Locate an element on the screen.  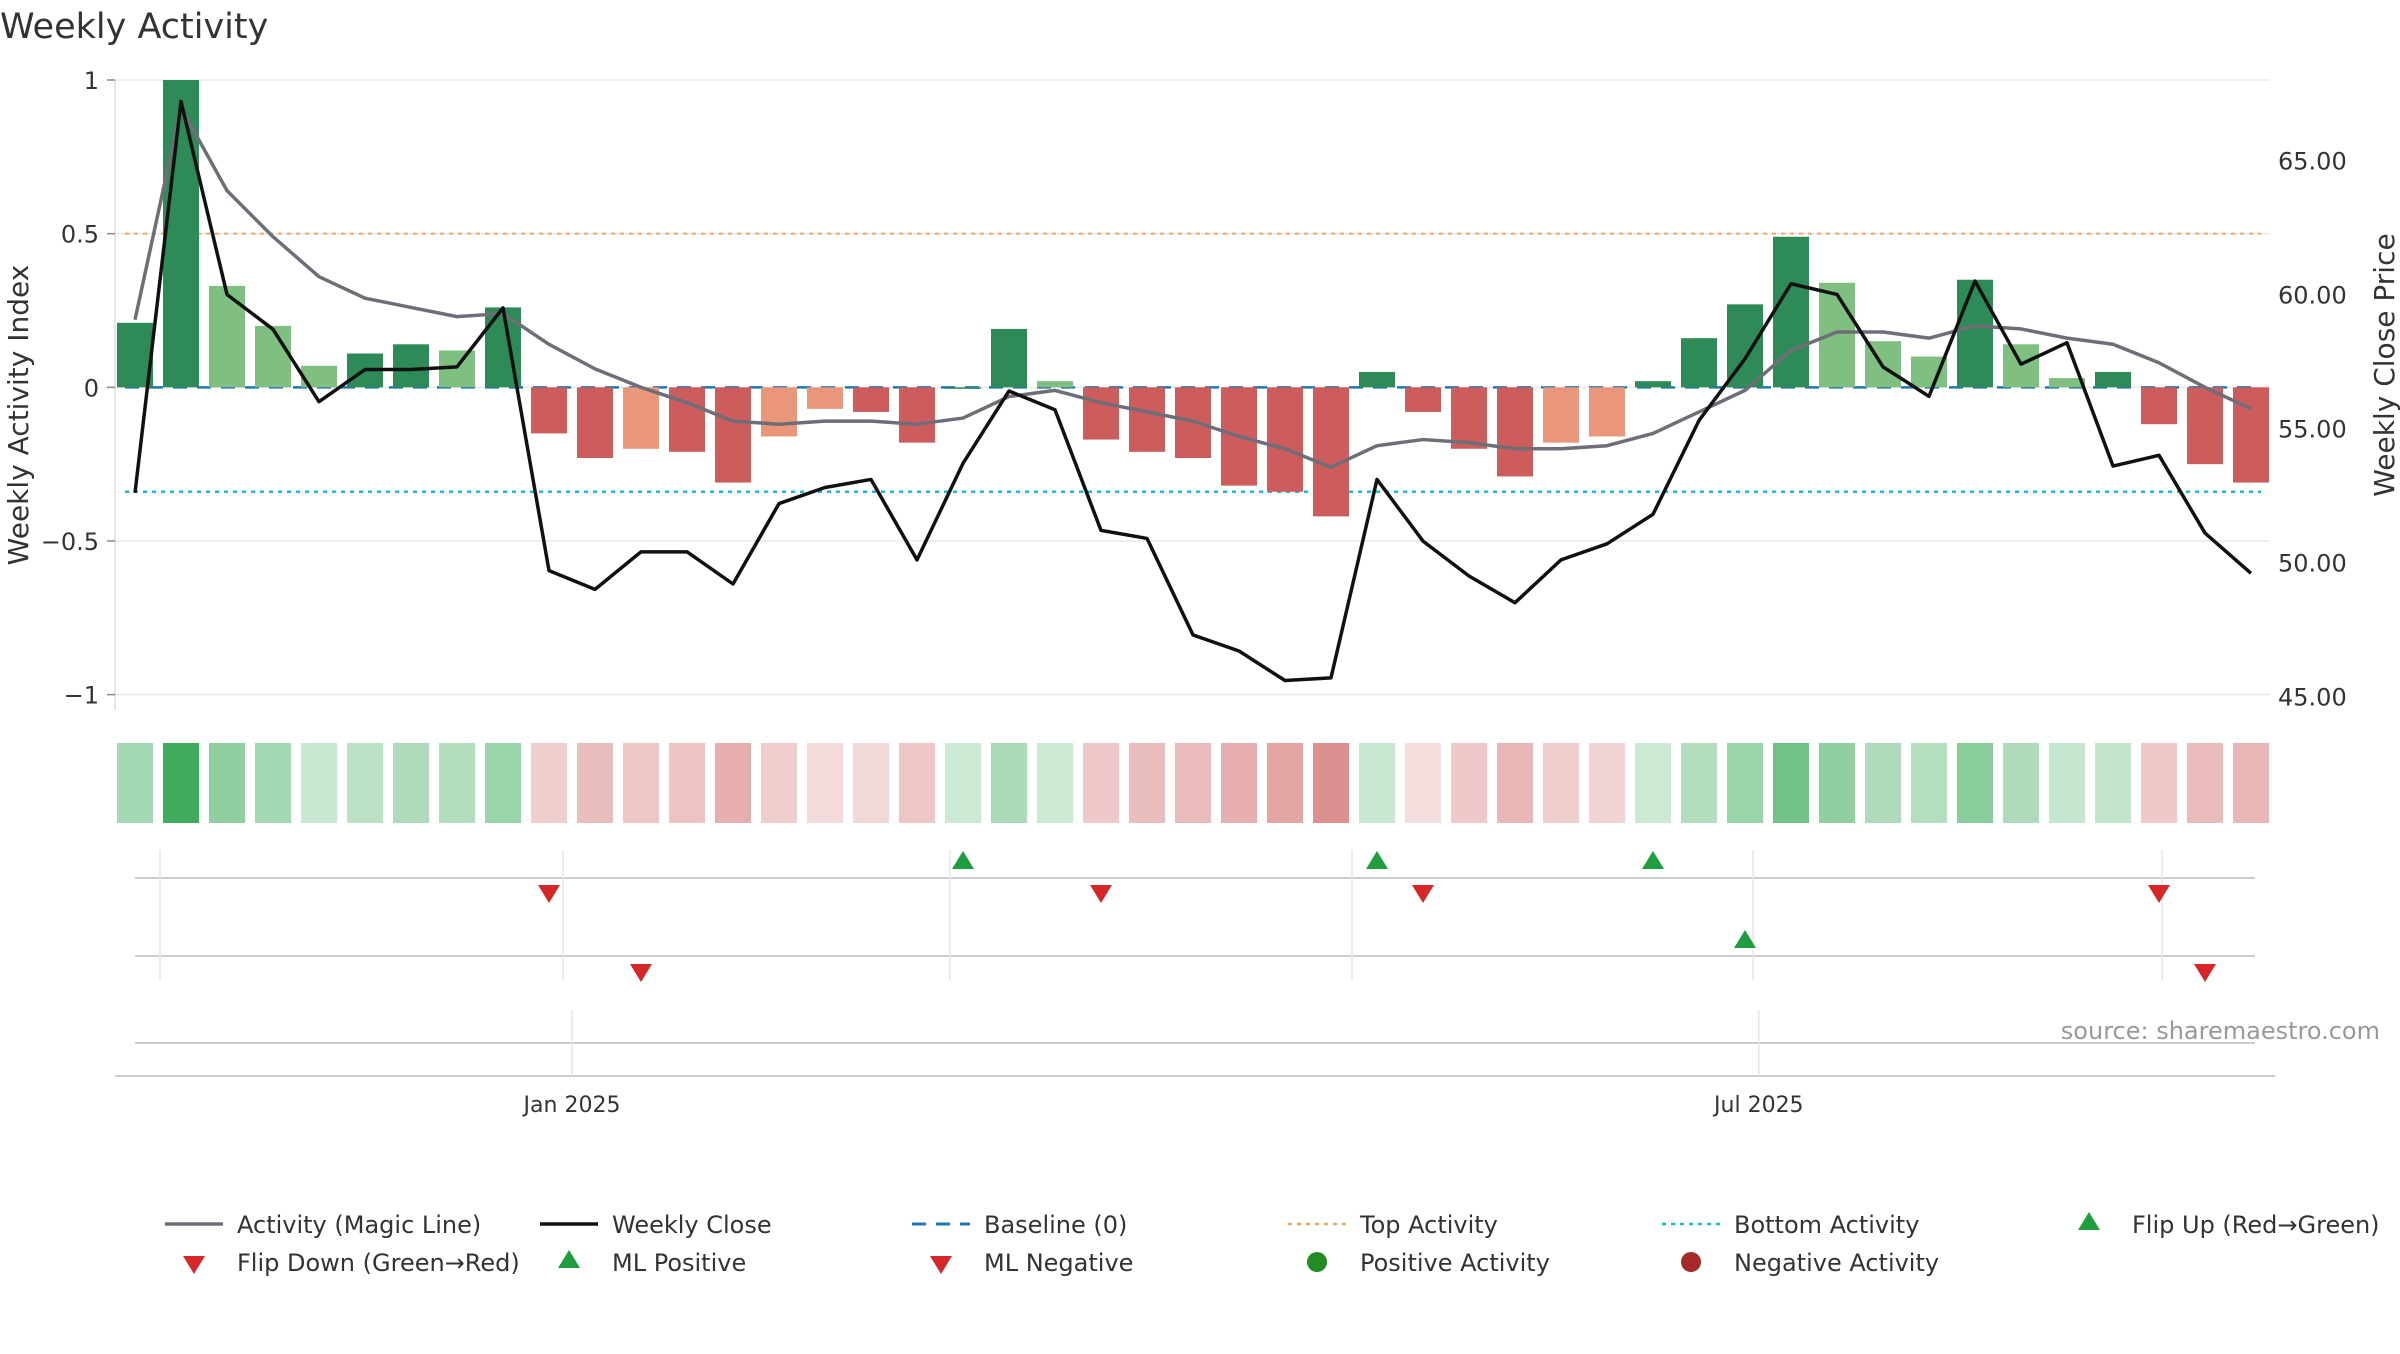
legend-label: ML Negative is located at coordinates (1058, 1263).